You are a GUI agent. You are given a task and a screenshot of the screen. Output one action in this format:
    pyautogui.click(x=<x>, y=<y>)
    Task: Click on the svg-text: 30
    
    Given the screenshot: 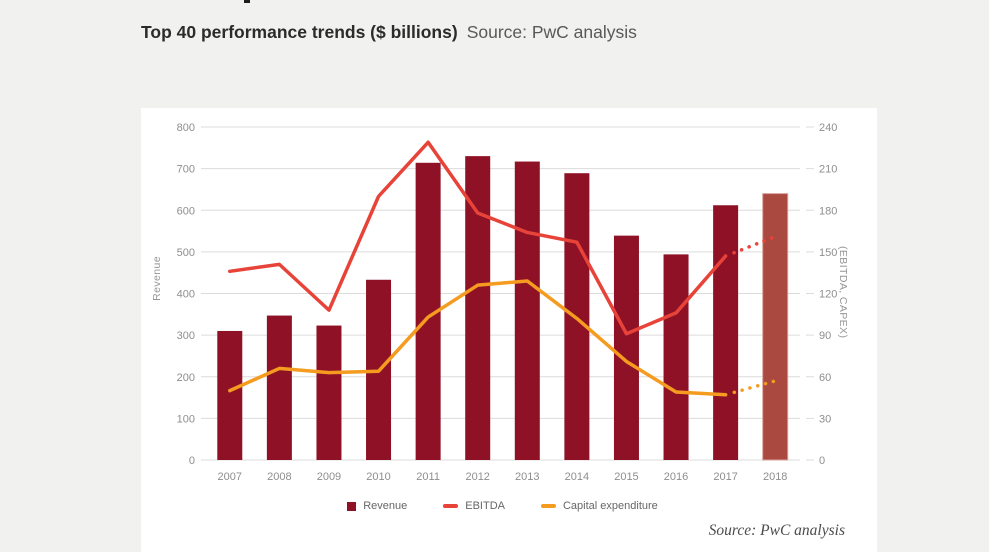 What is the action you would take?
    pyautogui.click(x=825, y=419)
    